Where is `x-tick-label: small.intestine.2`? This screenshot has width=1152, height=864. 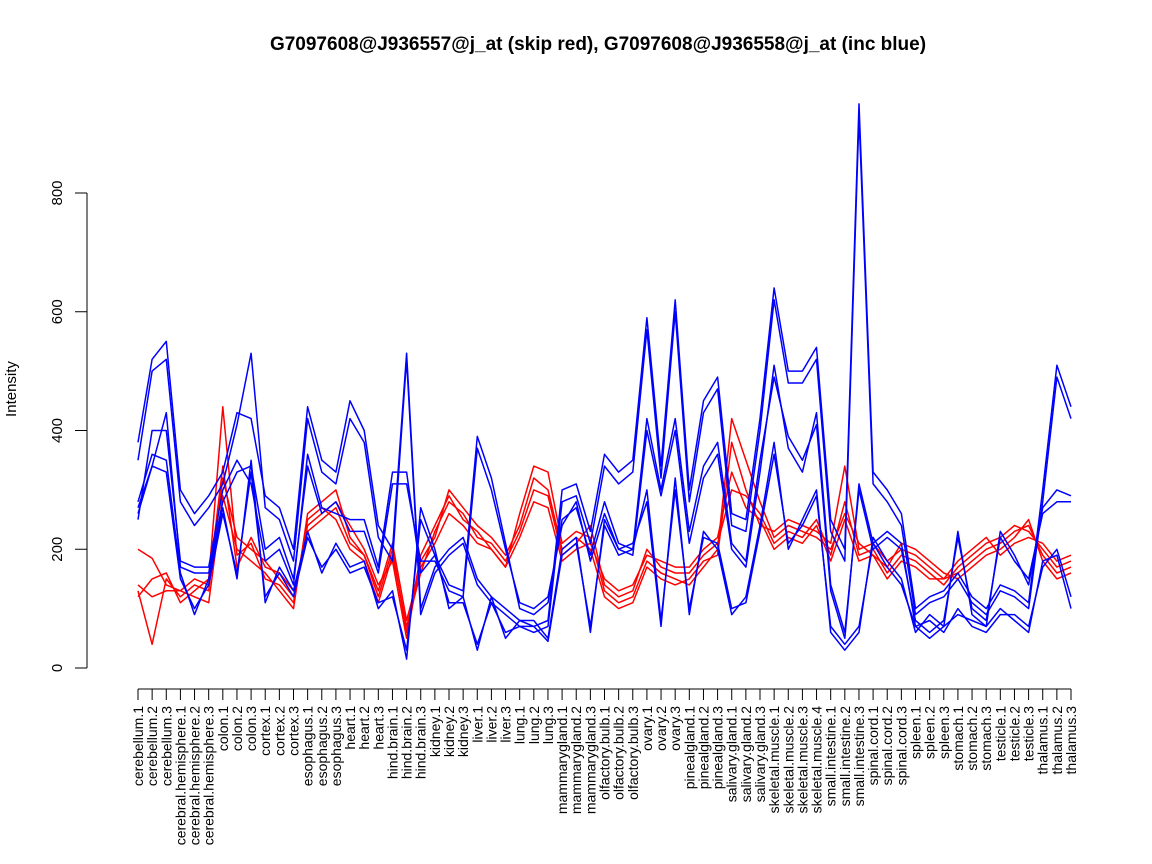
x-tick-label: small.intestine.2 is located at coordinates (845, 756).